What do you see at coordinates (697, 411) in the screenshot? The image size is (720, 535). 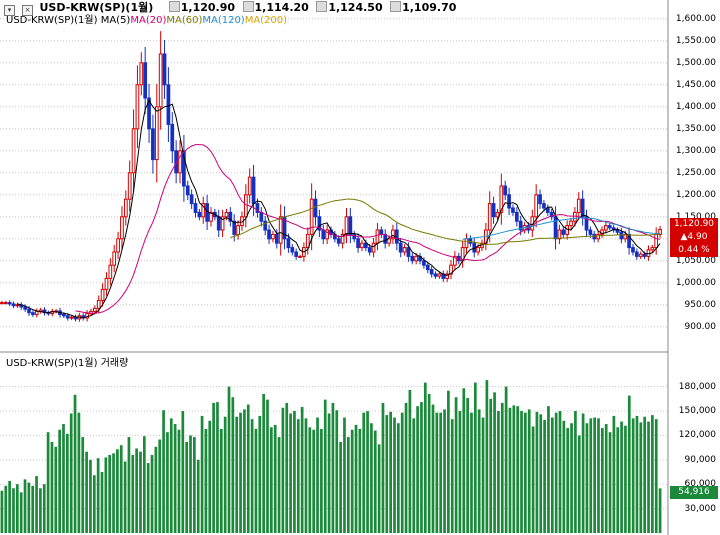 I see `volume-tick-label: 150,000` at bounding box center [697, 411].